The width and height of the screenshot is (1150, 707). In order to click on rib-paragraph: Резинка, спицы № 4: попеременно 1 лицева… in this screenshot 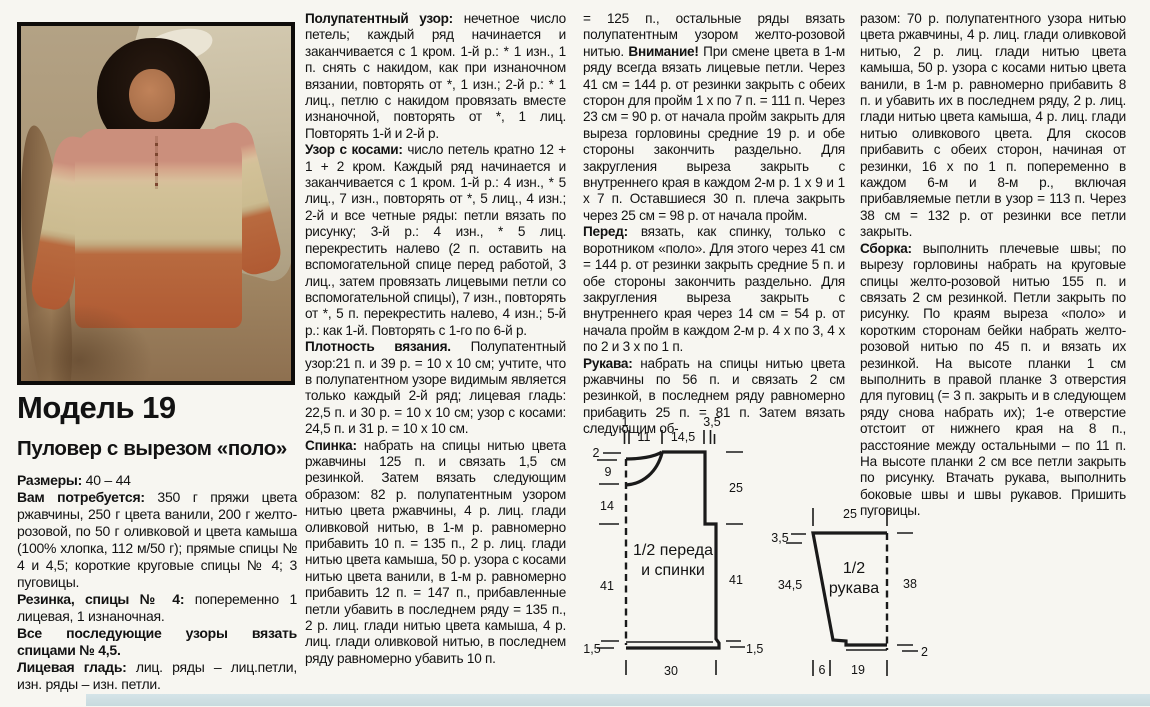, I will do `click(157, 608)`.